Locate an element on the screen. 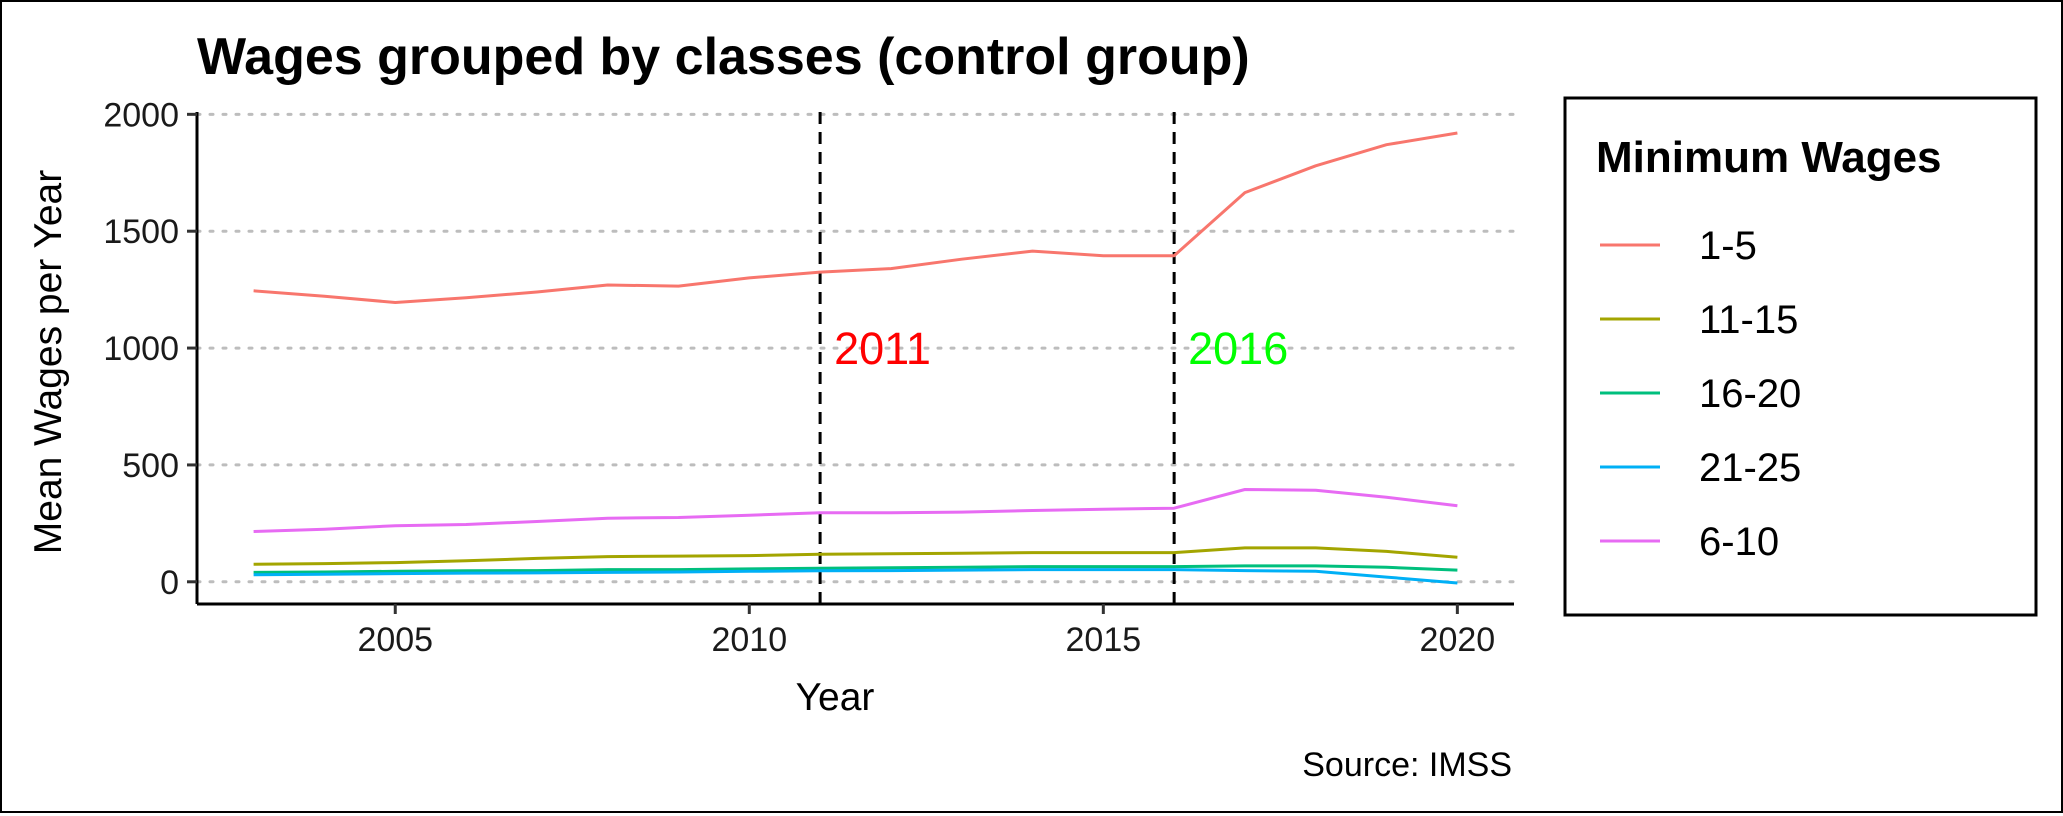  legend-title: Minimum Wages is located at coordinates (1769, 157).